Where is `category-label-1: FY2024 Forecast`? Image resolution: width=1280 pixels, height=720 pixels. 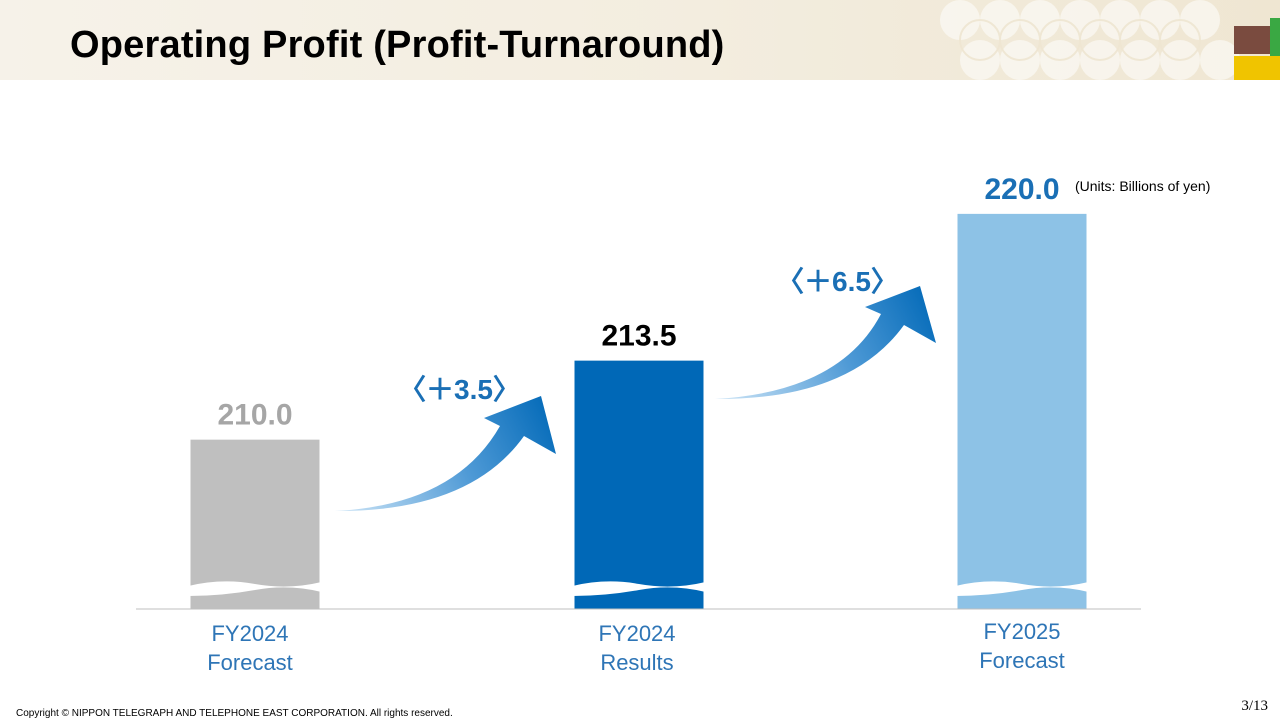
category-label-1: FY2024 Forecast is located at coordinates (250, 648).